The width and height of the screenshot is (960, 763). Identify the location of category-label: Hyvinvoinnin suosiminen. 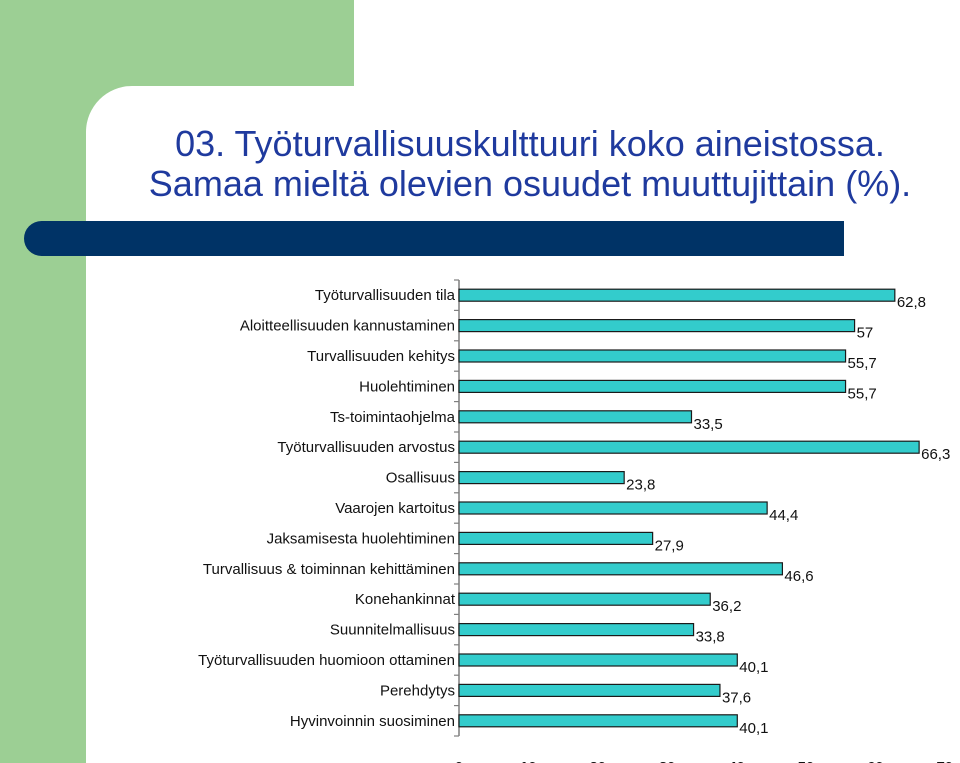
(372, 721).